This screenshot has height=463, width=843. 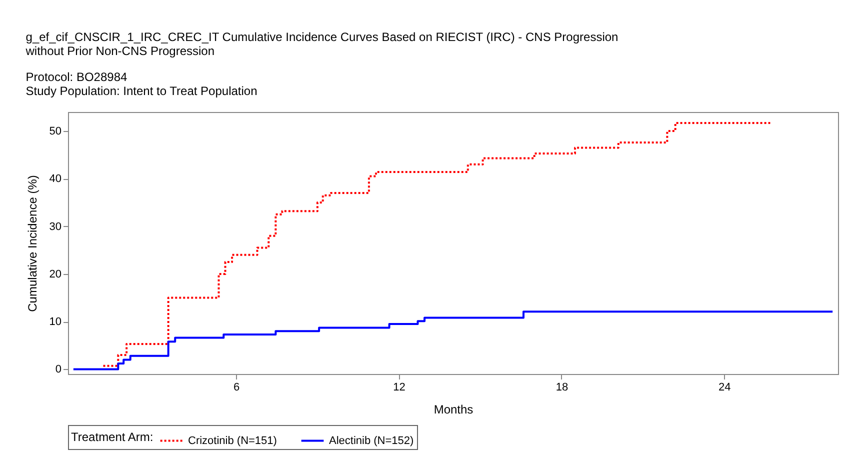 What do you see at coordinates (112, 437) in the screenshot?
I see `legend-title: Treatment Arm:` at bounding box center [112, 437].